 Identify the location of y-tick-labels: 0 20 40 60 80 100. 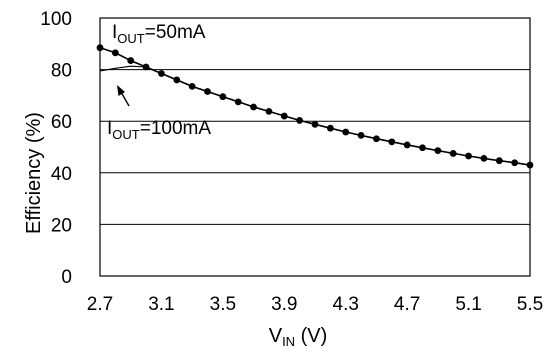
(56, 148).